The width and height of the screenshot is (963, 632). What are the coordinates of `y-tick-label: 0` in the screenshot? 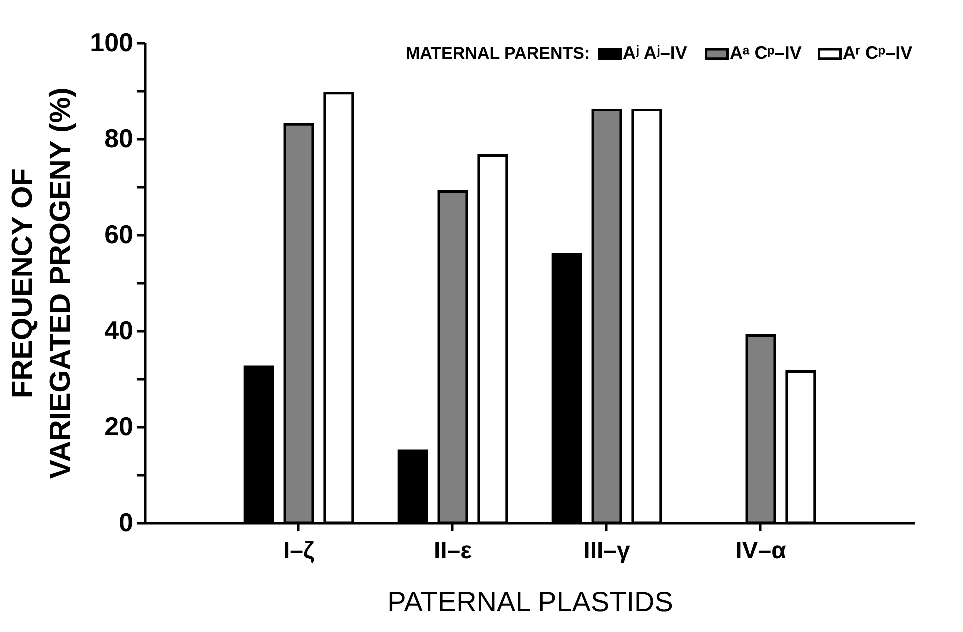 It's located at (126, 523).